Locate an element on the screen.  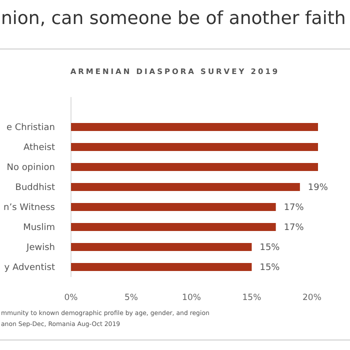
x-tick-label: 5% is located at coordinates (131, 298).